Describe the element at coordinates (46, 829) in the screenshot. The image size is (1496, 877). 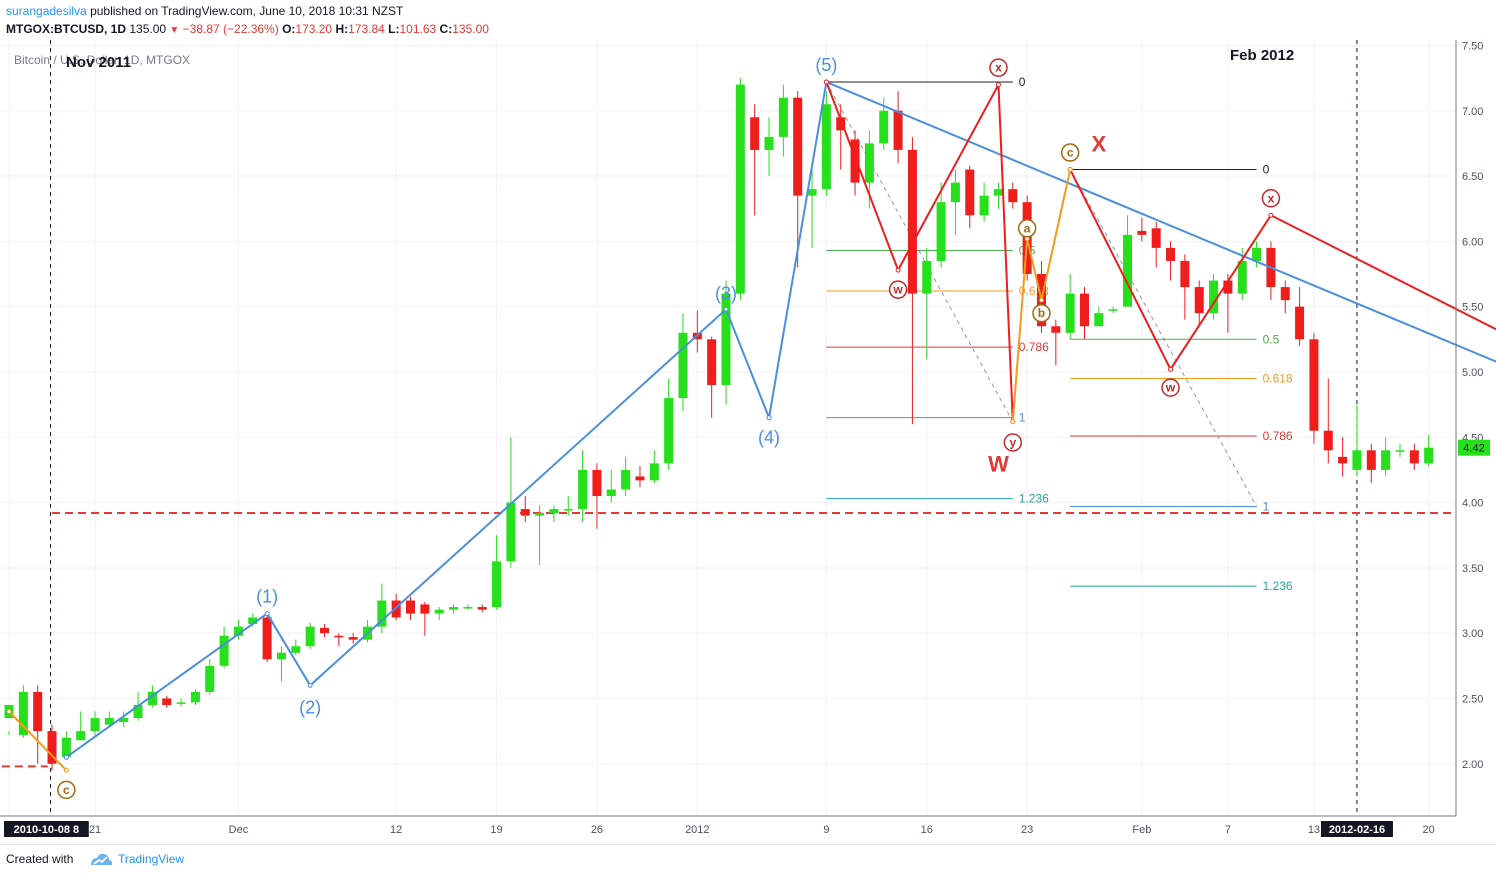
I see `x-tick-highlight` at that location.